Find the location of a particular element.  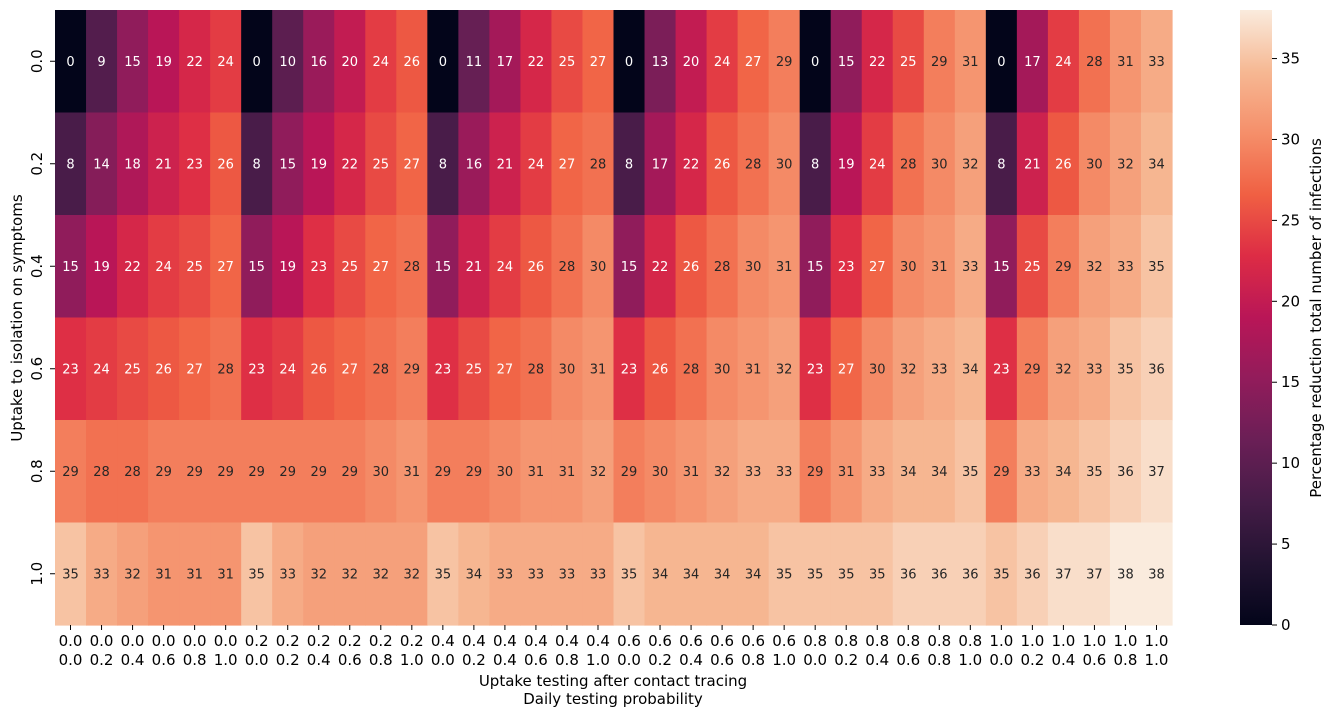

x-tick-label-top: 1.0 is located at coordinates (1001, 641).